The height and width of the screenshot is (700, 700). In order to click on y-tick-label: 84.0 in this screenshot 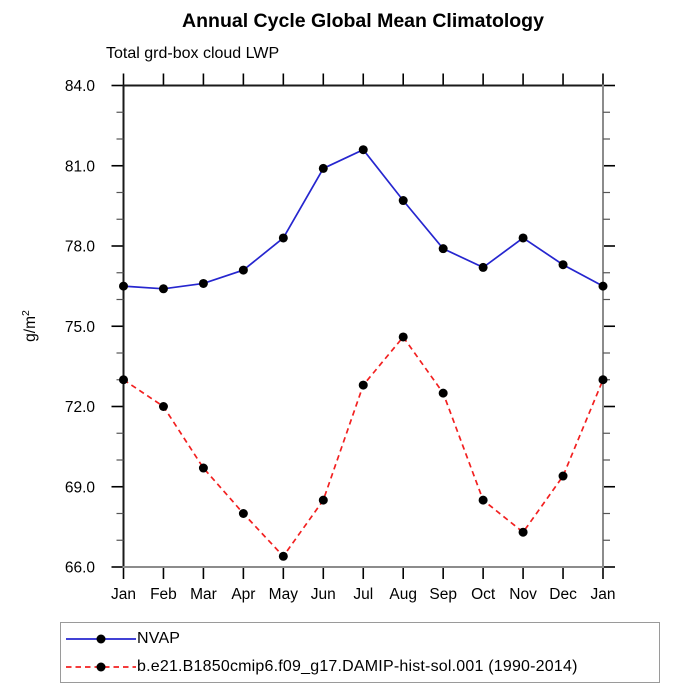, I will do `click(80, 86)`.